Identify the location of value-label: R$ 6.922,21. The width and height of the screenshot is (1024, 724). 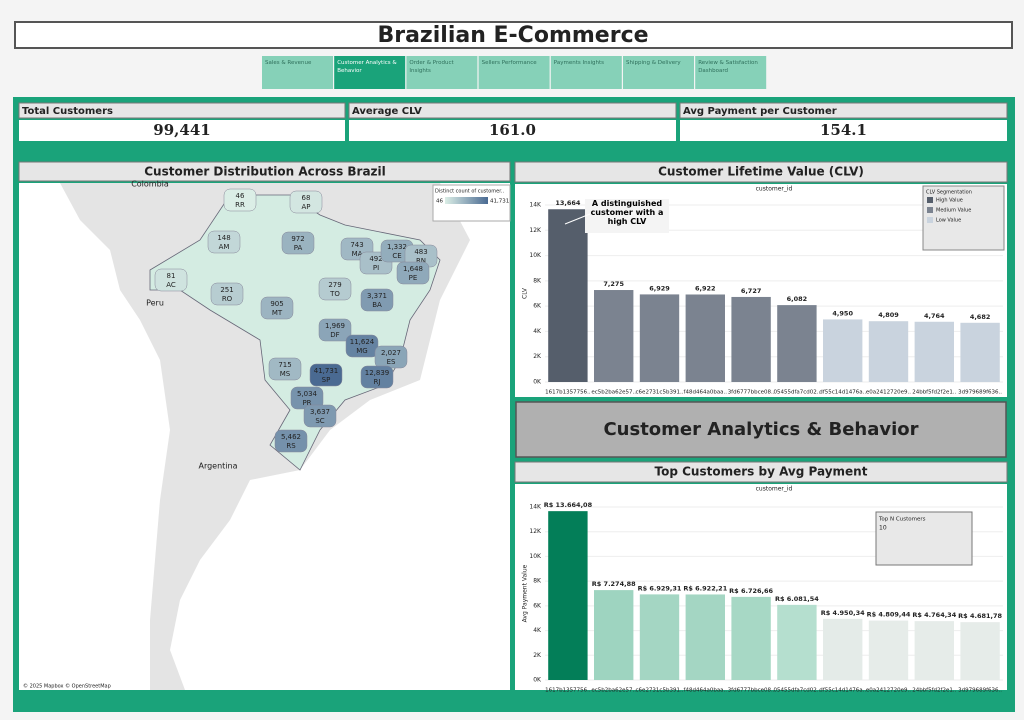
(705, 588).